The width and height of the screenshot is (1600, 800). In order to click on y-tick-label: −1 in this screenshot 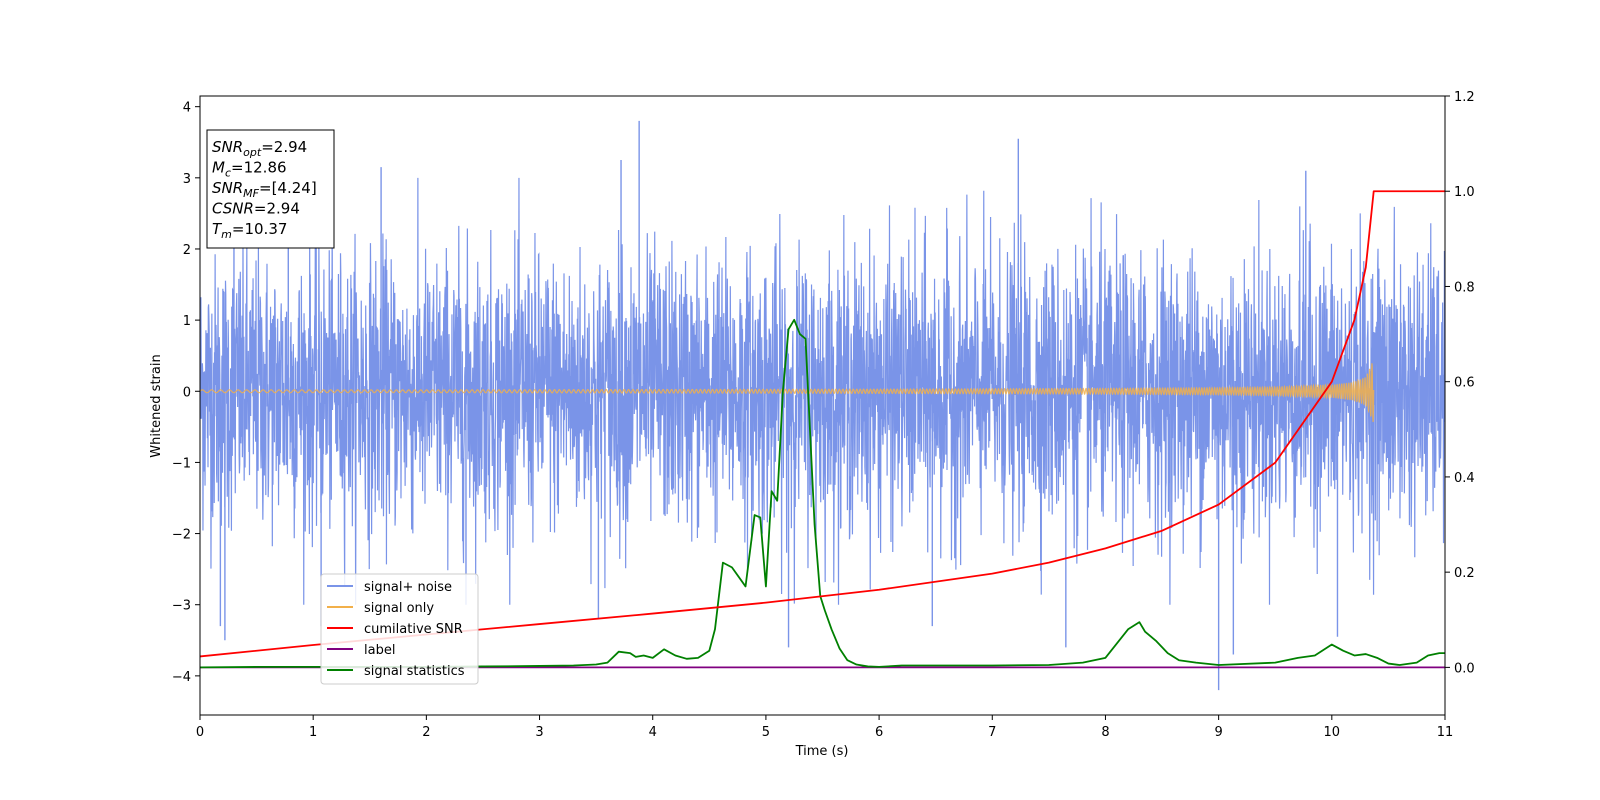, I will do `click(181, 463)`.